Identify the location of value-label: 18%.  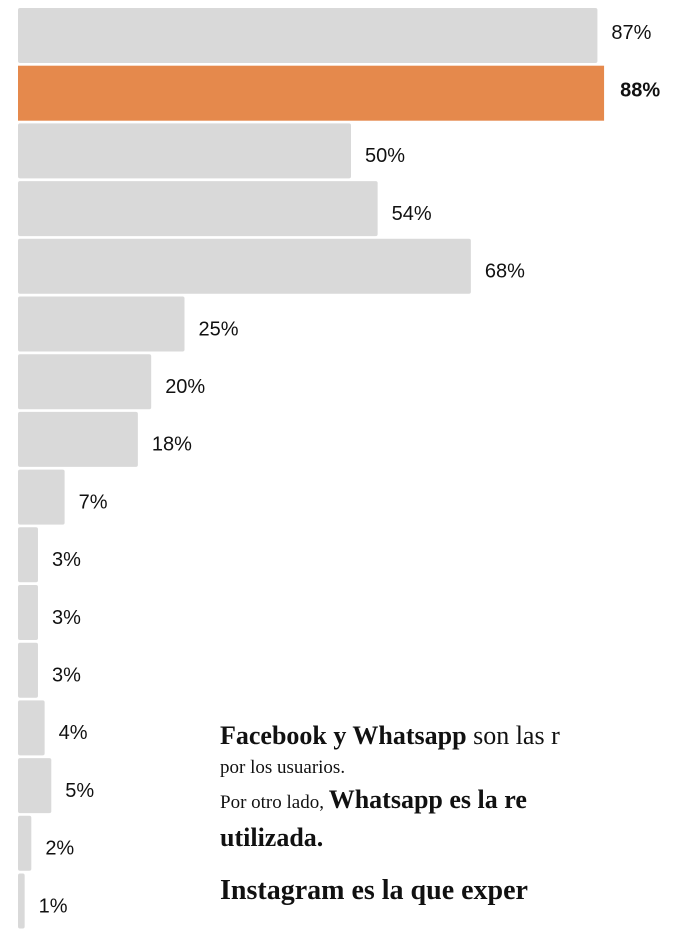
(172, 445).